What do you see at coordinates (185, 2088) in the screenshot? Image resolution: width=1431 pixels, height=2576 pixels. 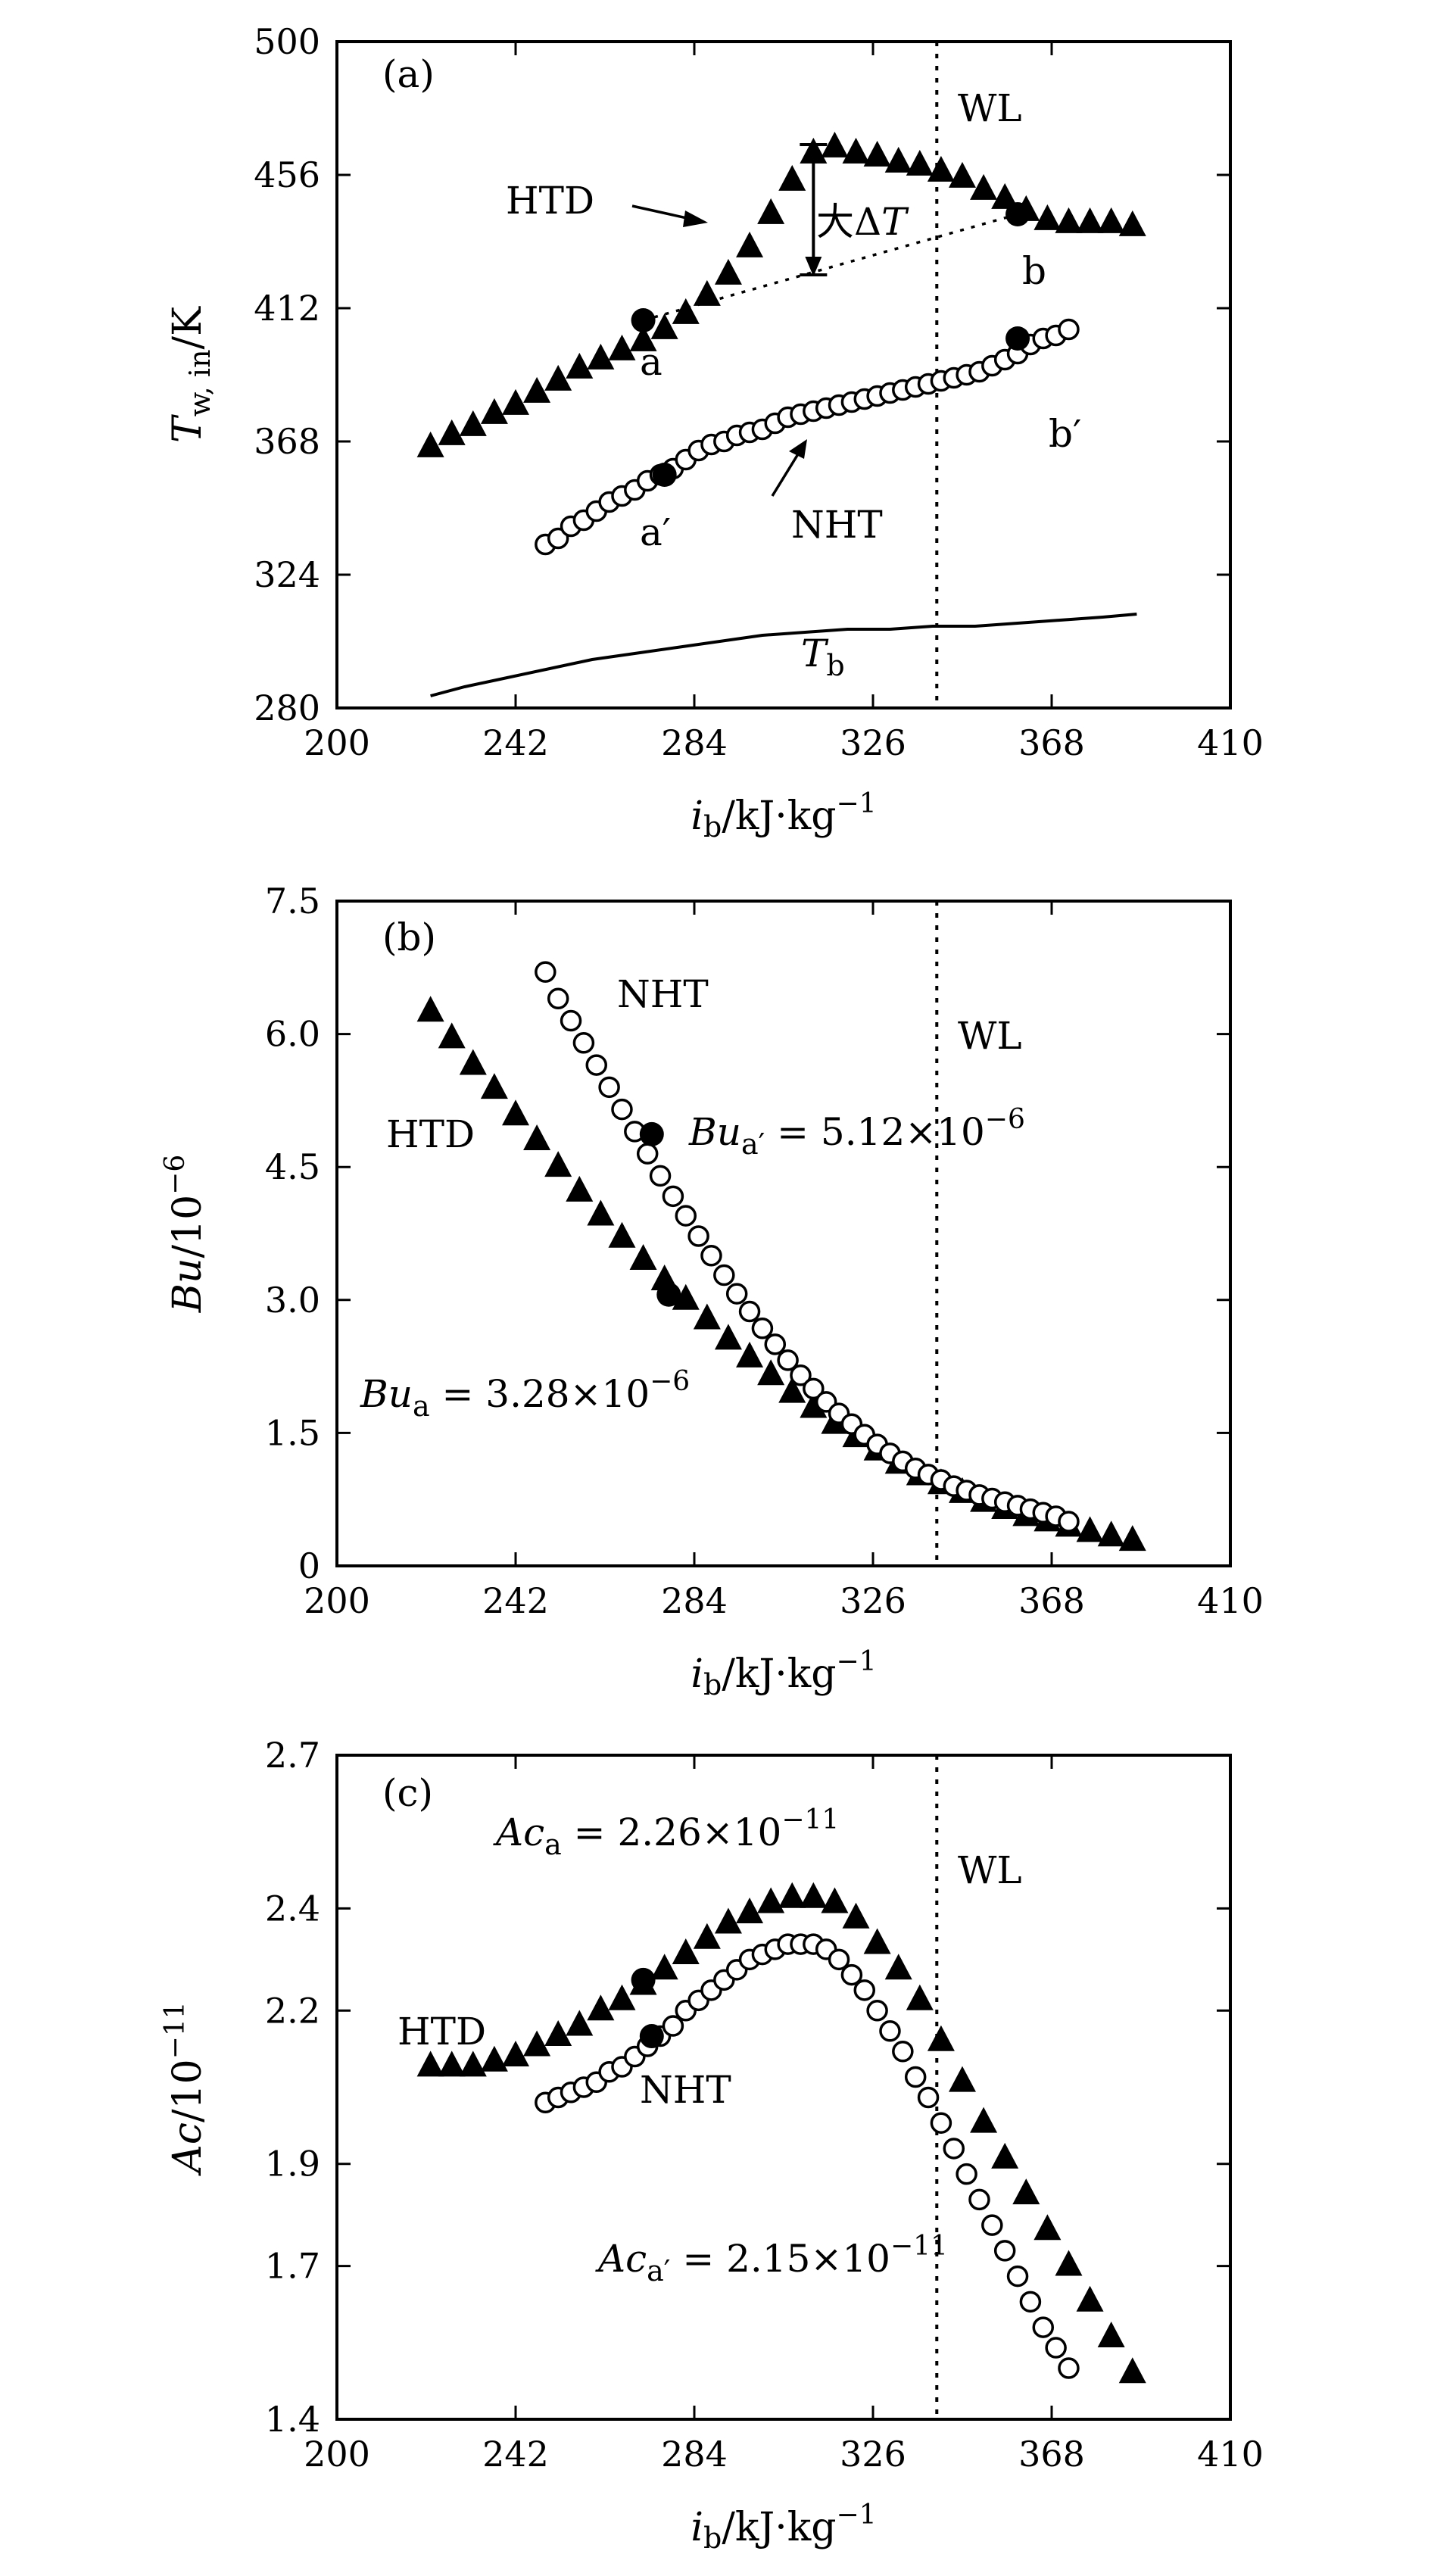 I see `y-axis-label: Ac/10−11` at bounding box center [185, 2088].